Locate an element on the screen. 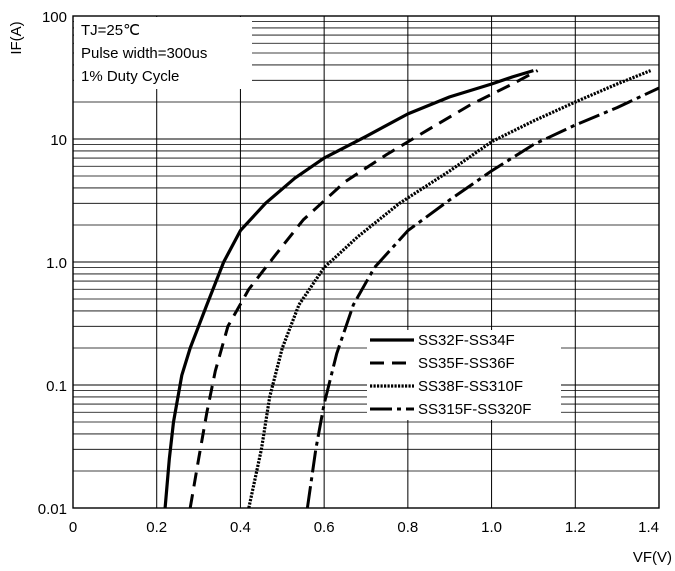 This screenshot has height=571, width=675. x-axis-label: VF(V) is located at coordinates (652, 557).